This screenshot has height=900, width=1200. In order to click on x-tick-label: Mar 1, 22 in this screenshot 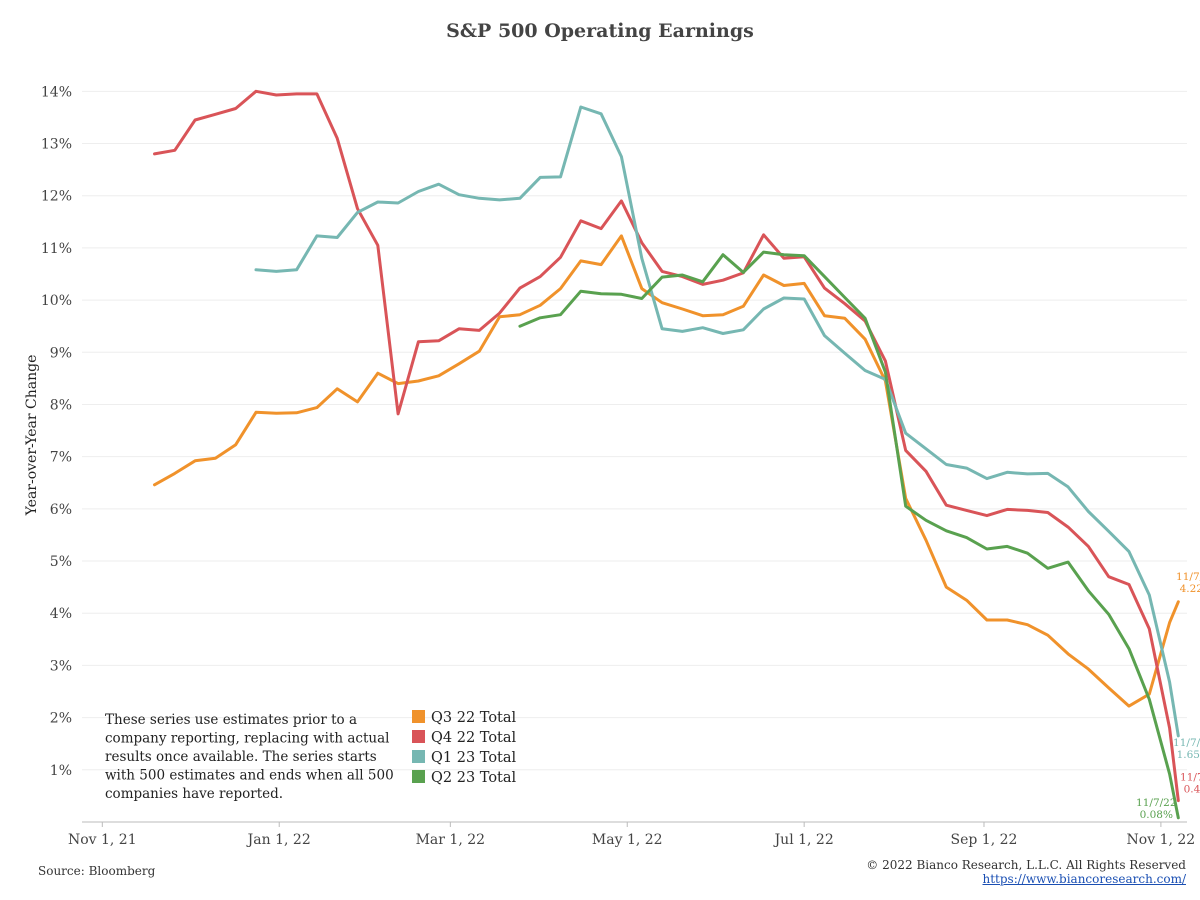, I will do `click(450, 840)`.